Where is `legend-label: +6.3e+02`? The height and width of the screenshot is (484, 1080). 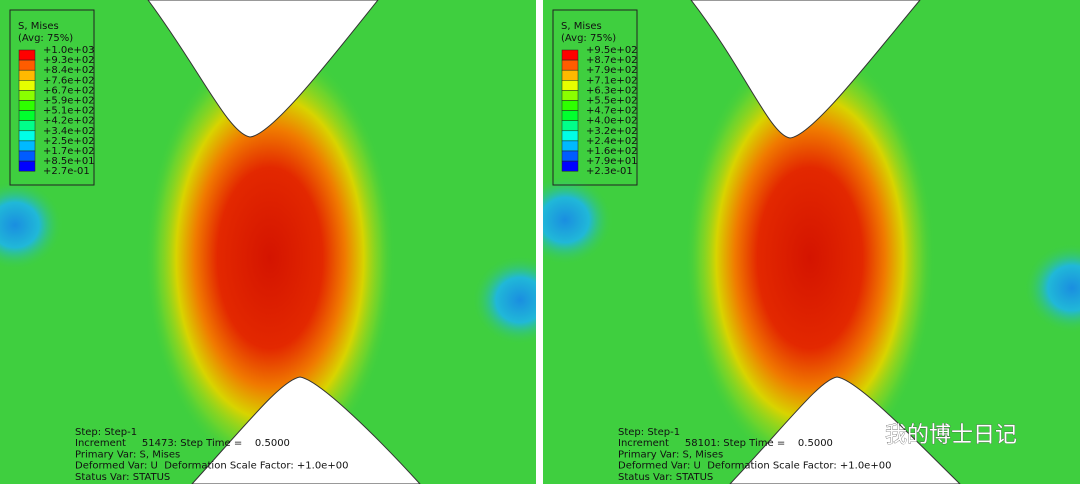 legend-label: +6.3e+02 is located at coordinates (612, 90).